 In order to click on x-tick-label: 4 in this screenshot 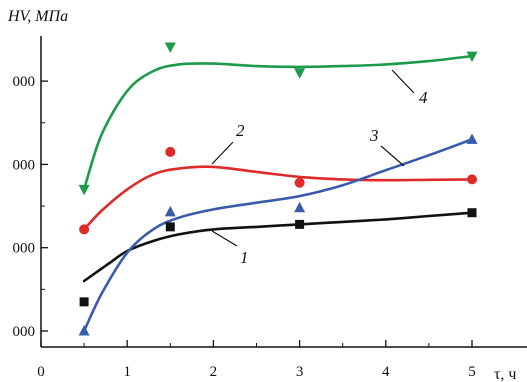, I will do `click(386, 372)`.